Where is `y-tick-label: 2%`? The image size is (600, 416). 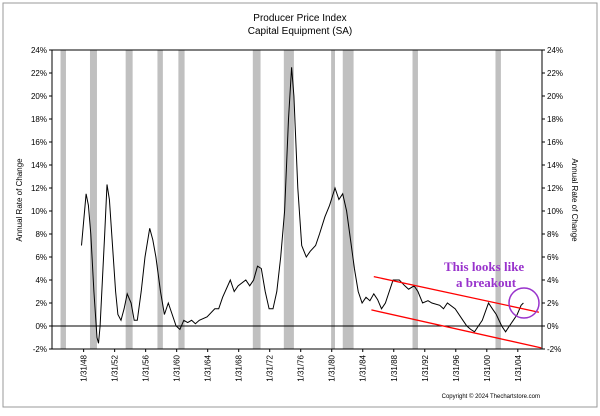
y-tick-label: 2% is located at coordinates (41, 303).